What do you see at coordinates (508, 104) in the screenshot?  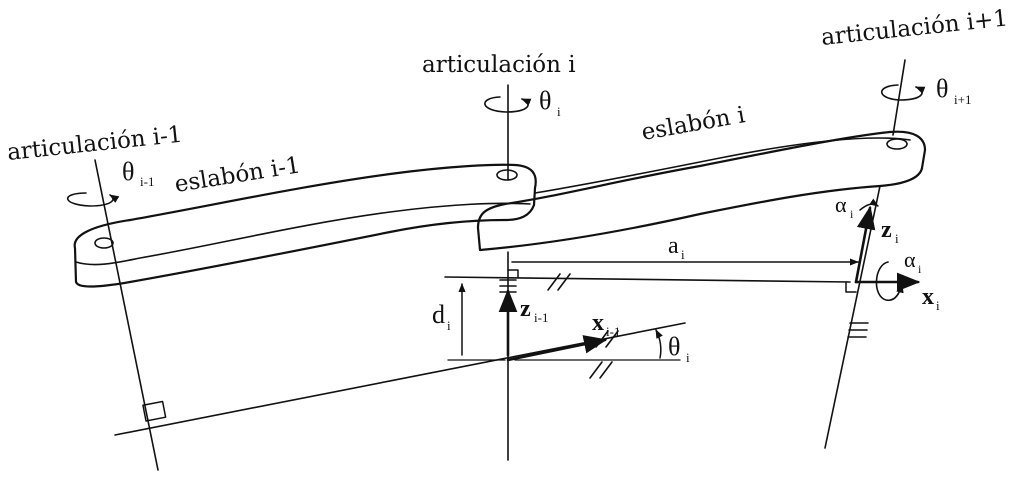 I see `rotation-arrow-i` at bounding box center [508, 104].